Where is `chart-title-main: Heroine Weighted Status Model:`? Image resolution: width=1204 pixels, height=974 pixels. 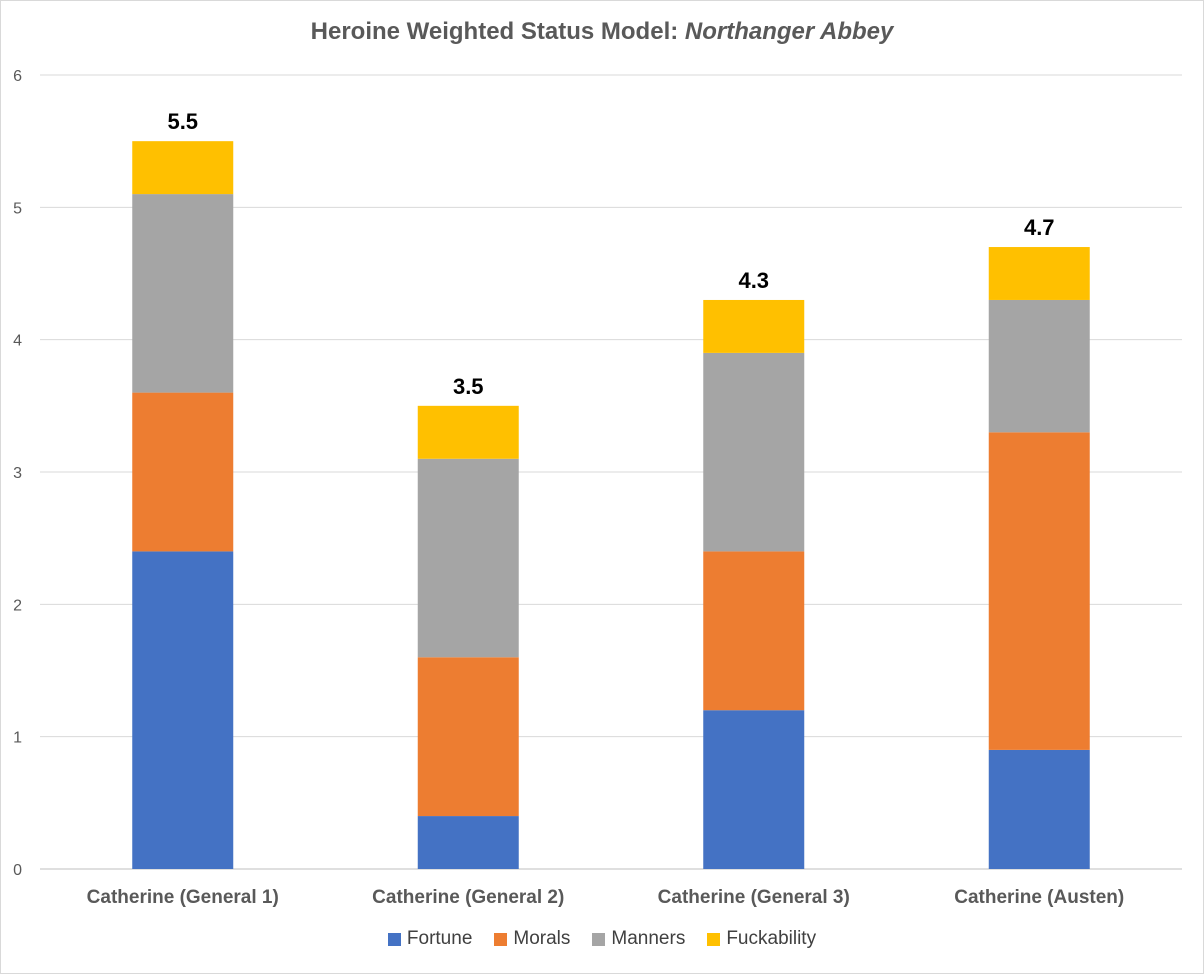 chart-title-main: Heroine Weighted Status Model: is located at coordinates (497, 31).